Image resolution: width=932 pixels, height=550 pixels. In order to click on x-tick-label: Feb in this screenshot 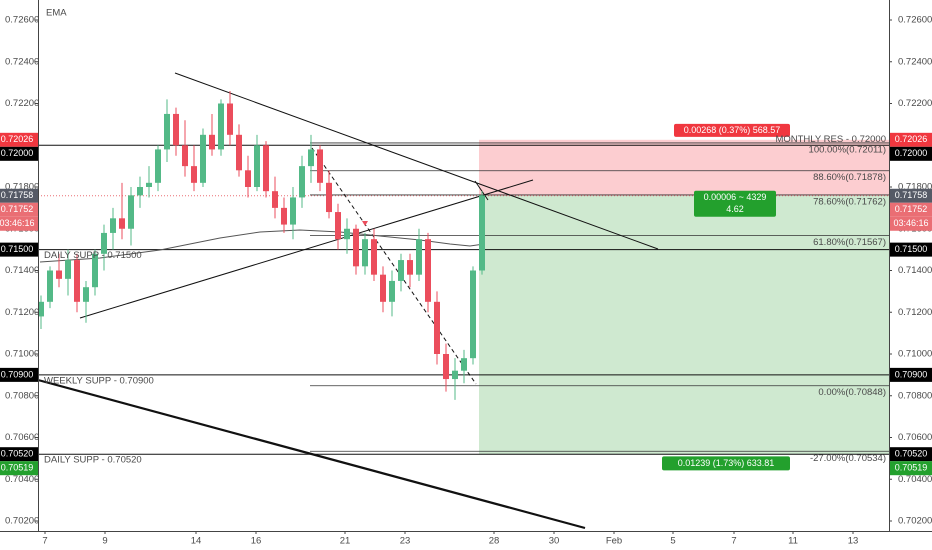, I will do `click(614, 541)`.